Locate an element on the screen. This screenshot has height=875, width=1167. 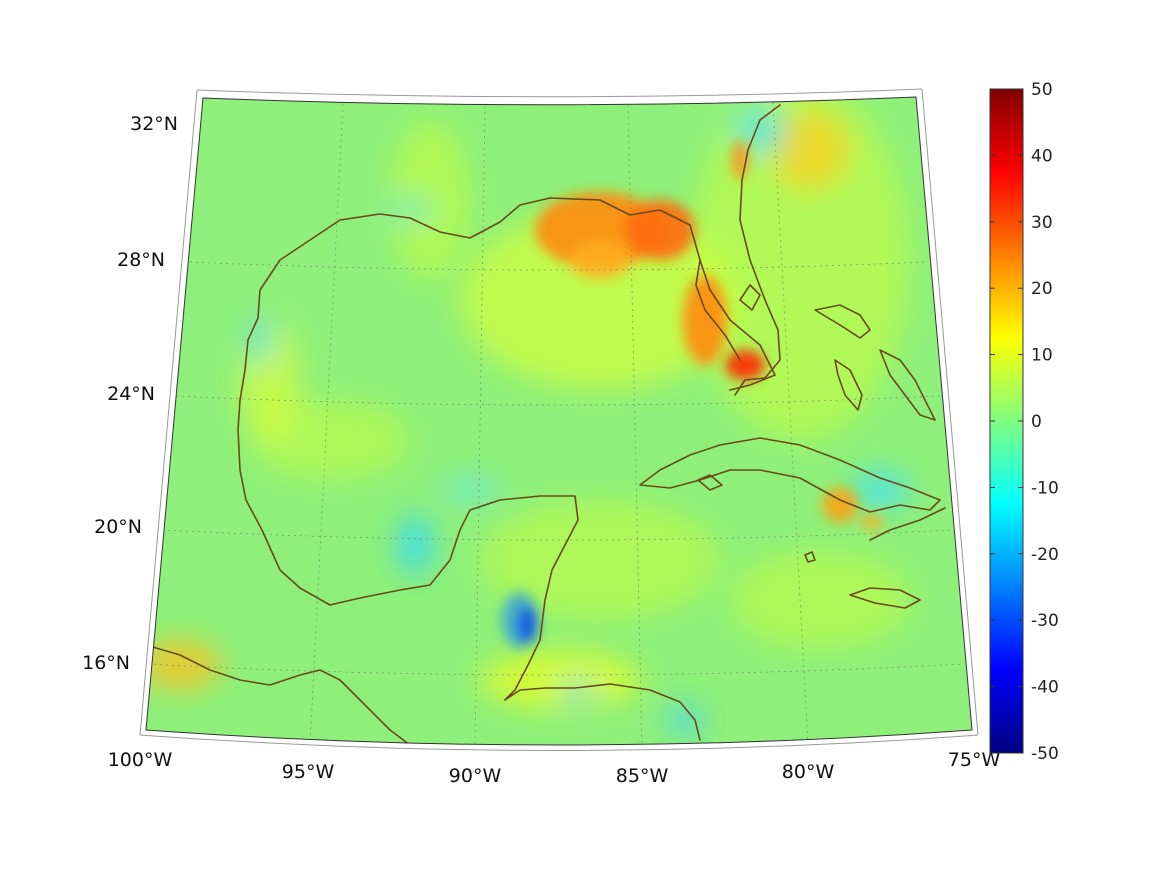
colorbar-tick-label: 50 is located at coordinates (1042, 90).